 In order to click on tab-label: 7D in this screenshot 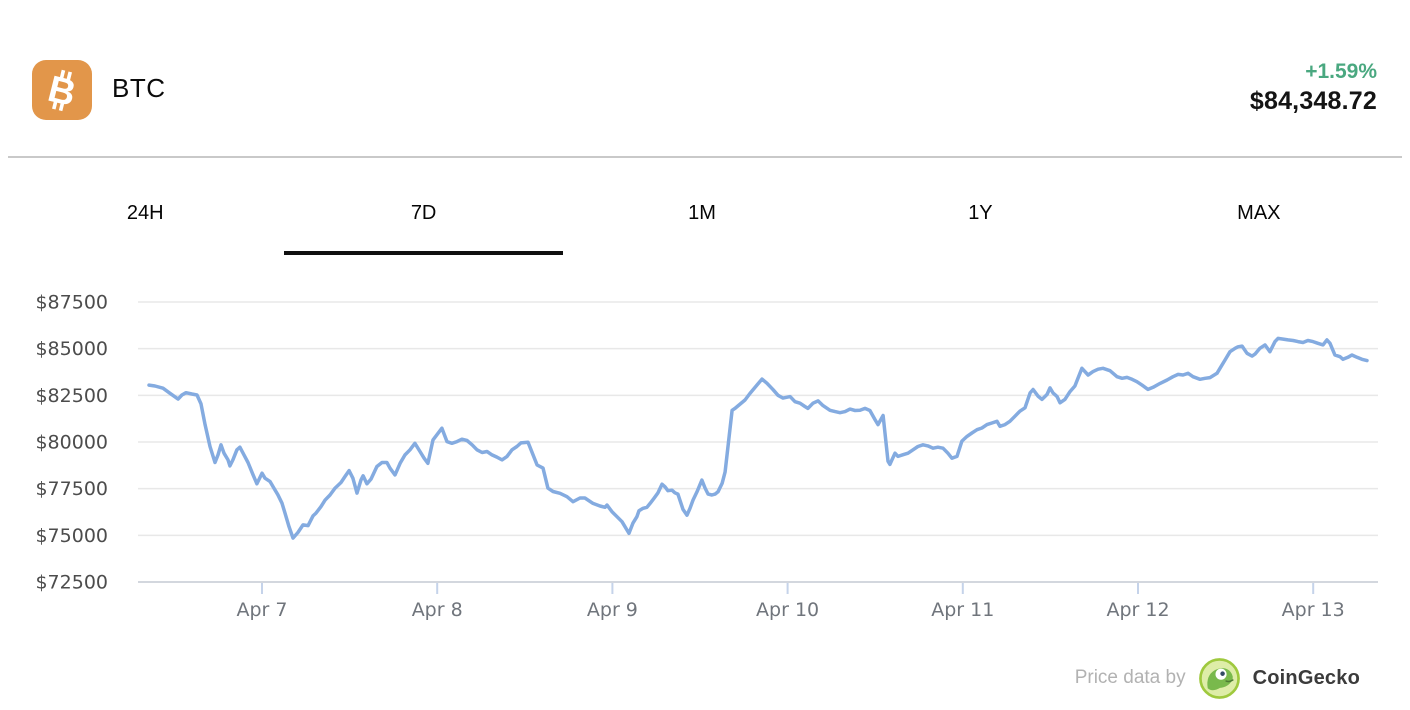, I will do `click(423, 213)`.